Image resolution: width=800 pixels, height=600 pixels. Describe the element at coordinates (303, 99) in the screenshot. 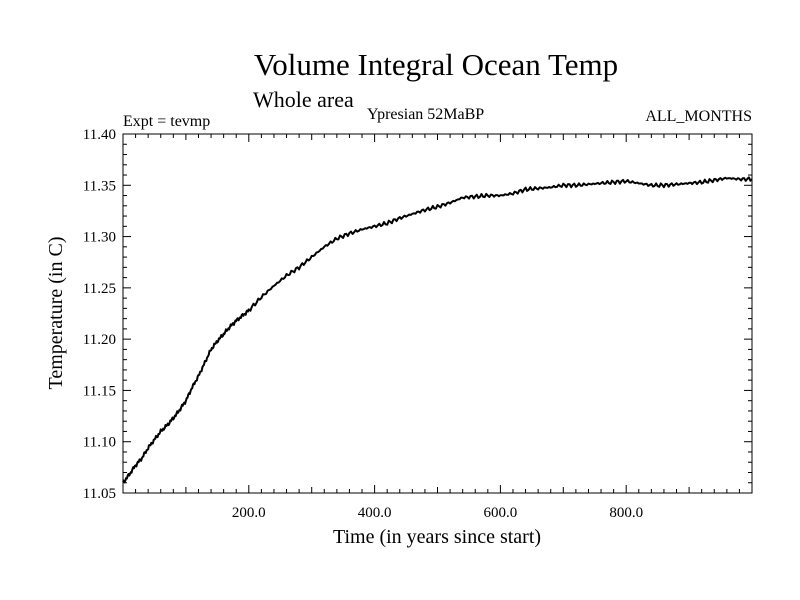

I see `chart-subtitle: Whole area` at that location.